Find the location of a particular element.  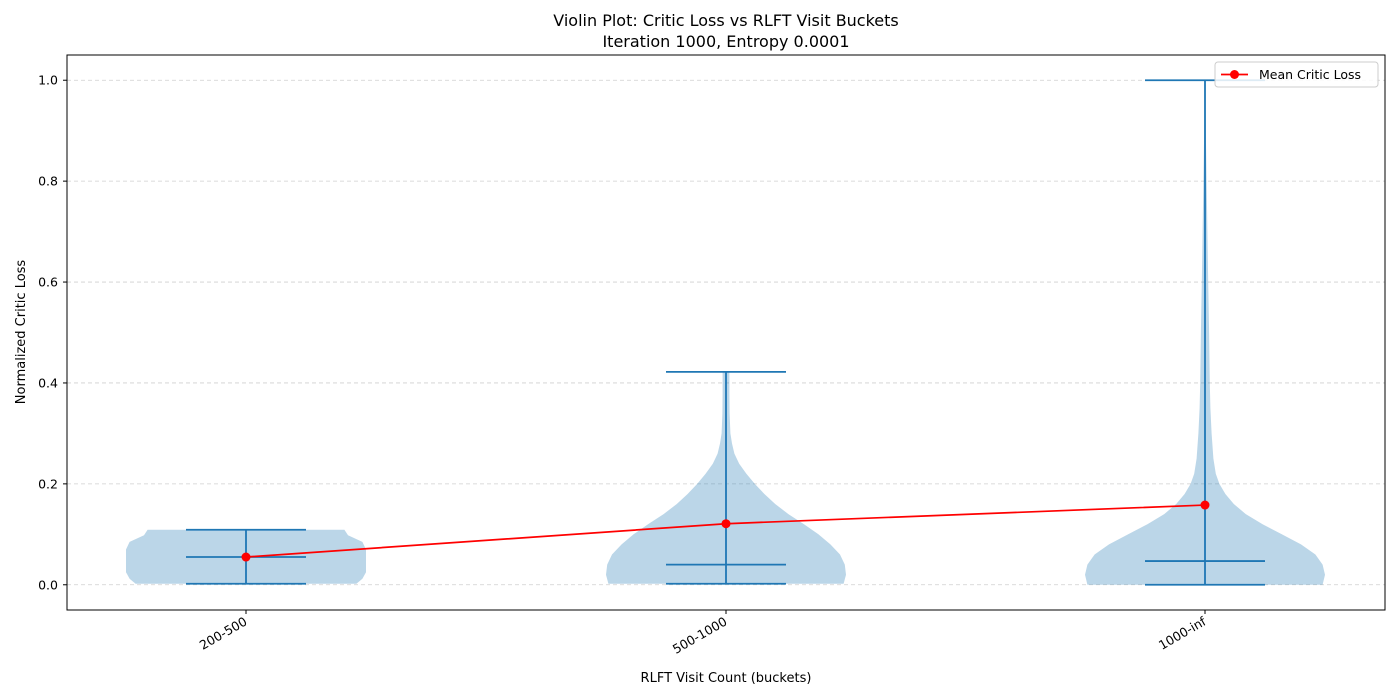

x-tick-label: 200-500 is located at coordinates (223, 633).